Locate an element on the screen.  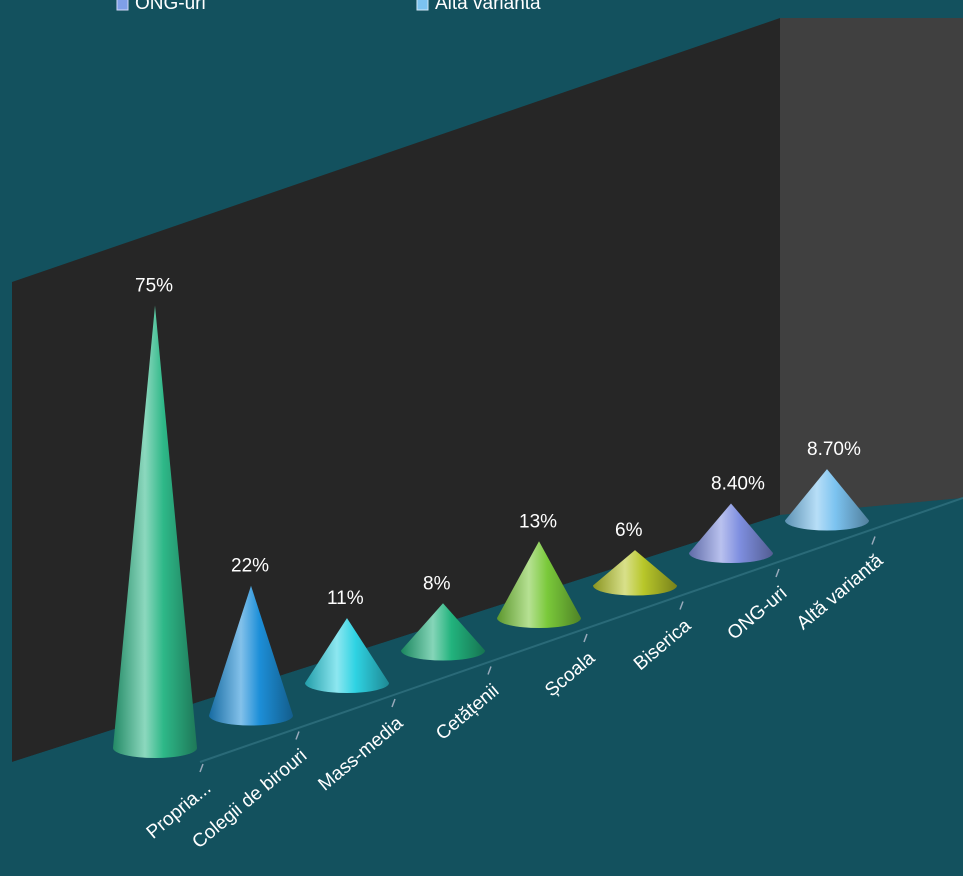
data-label: 8.40% is located at coordinates (738, 483).